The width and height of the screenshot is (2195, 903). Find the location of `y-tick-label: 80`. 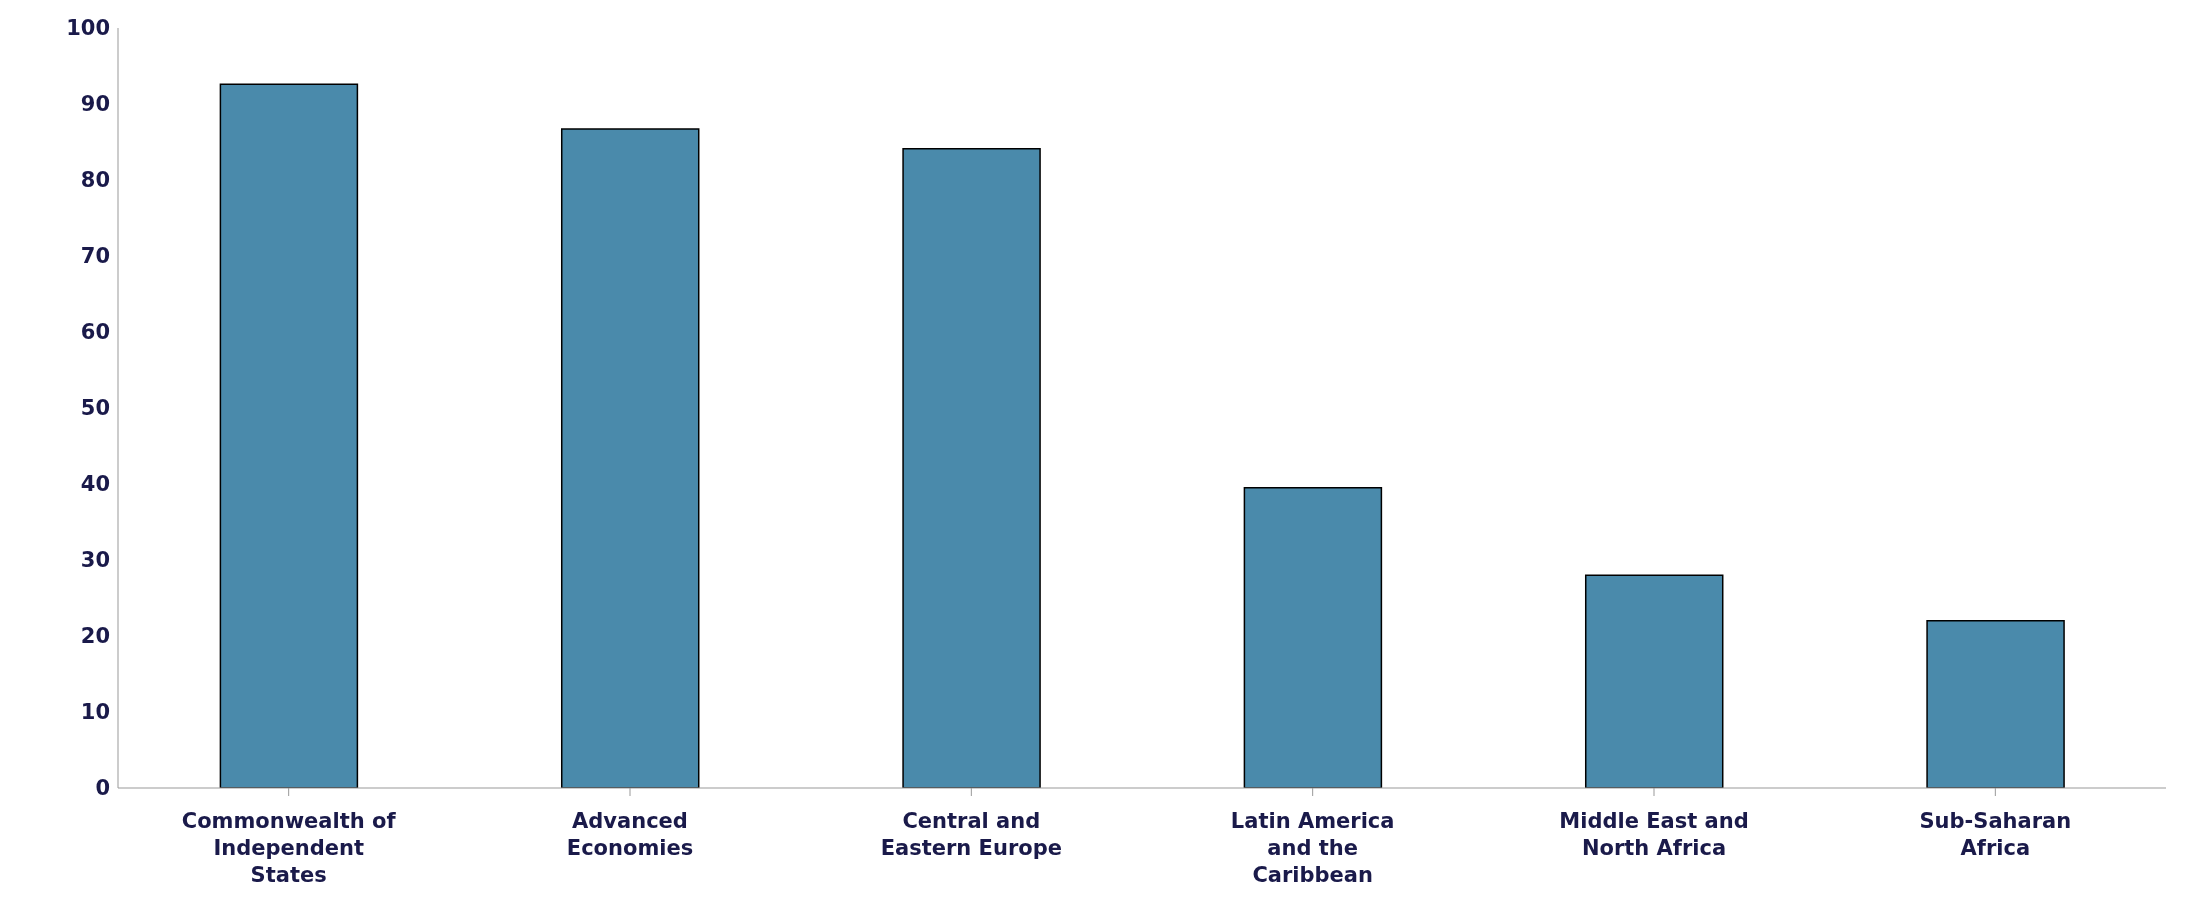

y-tick-label: 80 is located at coordinates (95, 180).